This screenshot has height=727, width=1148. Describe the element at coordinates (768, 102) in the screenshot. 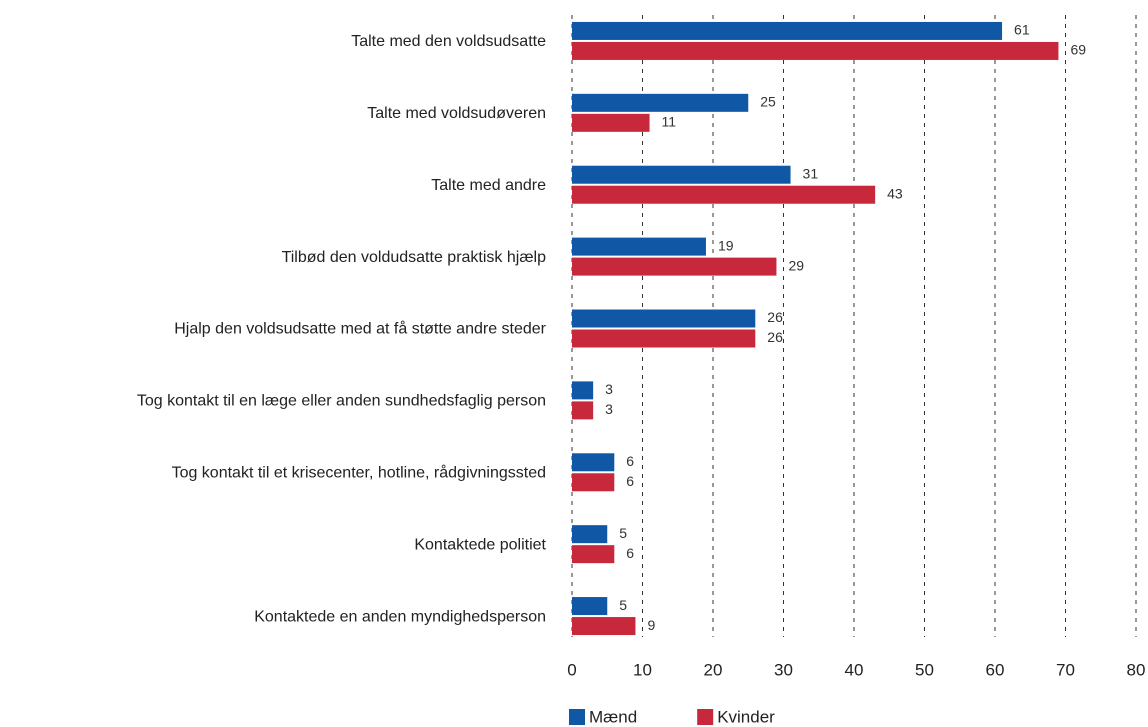

I see `value-label: 25` at that location.